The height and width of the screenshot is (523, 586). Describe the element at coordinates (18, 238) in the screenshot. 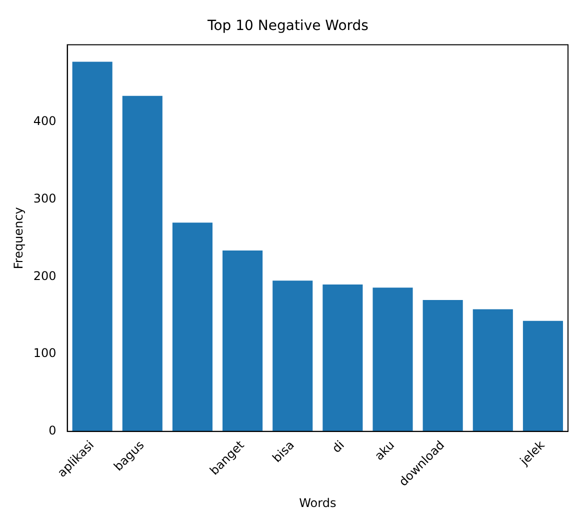

I see `y-axis-title: Frequency` at that location.